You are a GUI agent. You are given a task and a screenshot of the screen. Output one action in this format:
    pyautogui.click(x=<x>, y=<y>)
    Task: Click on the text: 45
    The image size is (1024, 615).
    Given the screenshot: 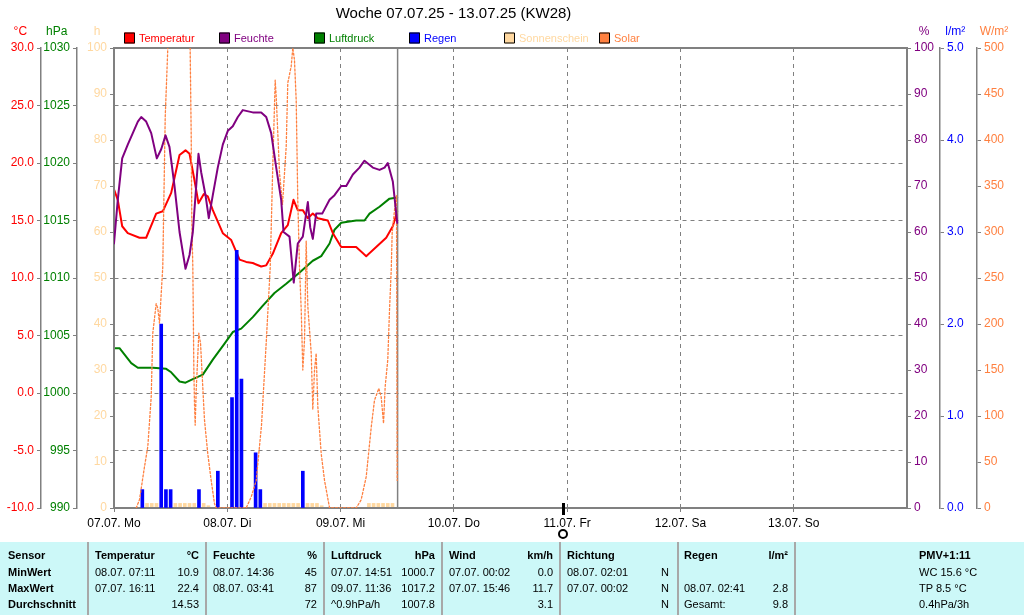 What is the action you would take?
    pyautogui.click(x=310, y=572)
    